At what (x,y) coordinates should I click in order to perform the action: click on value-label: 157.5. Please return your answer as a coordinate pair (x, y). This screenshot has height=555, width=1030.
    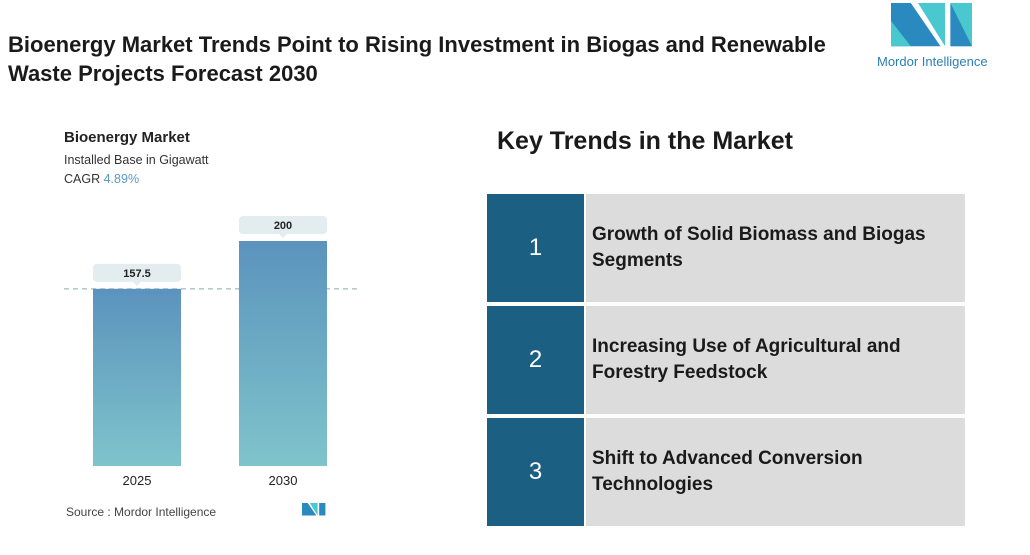
    Looking at the image, I should click on (137, 274).